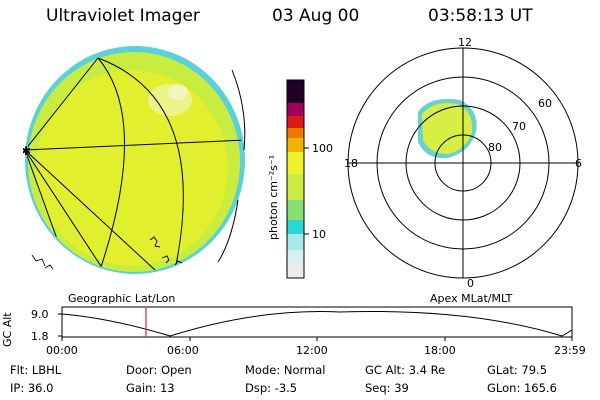  What do you see at coordinates (470, 283) in the screenshot?
I see `mlt-0-label: 0` at bounding box center [470, 283].